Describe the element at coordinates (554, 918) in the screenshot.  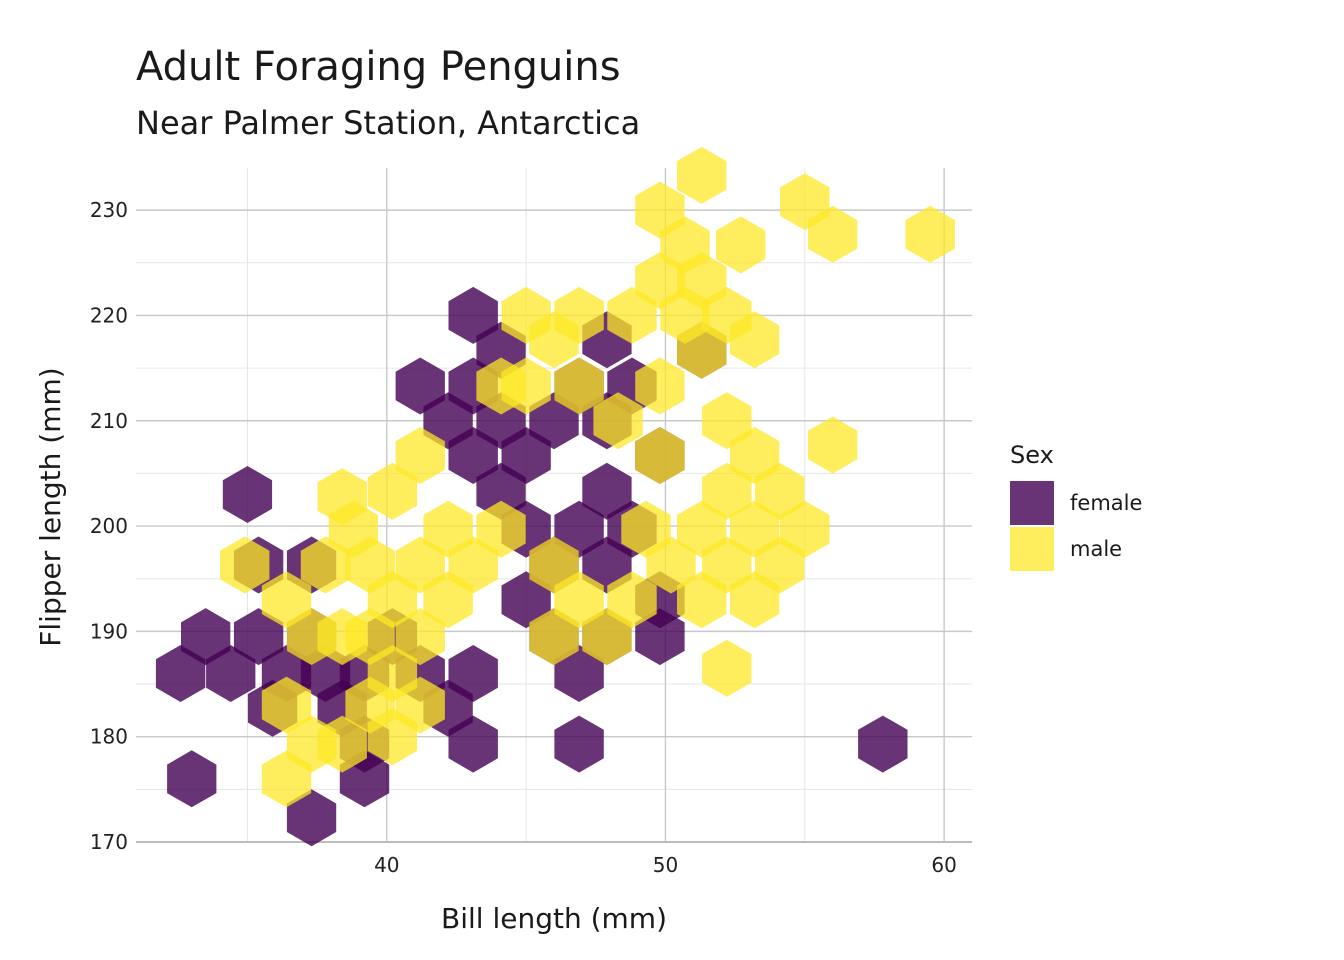
I see `x-axis-title: Bill length (mm)` at that location.